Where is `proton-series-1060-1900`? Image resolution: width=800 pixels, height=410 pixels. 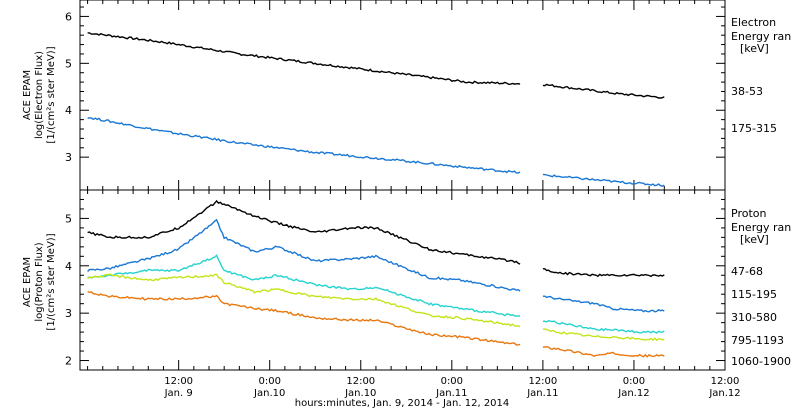 proton-series-1060-1900 is located at coordinates (376, 324).